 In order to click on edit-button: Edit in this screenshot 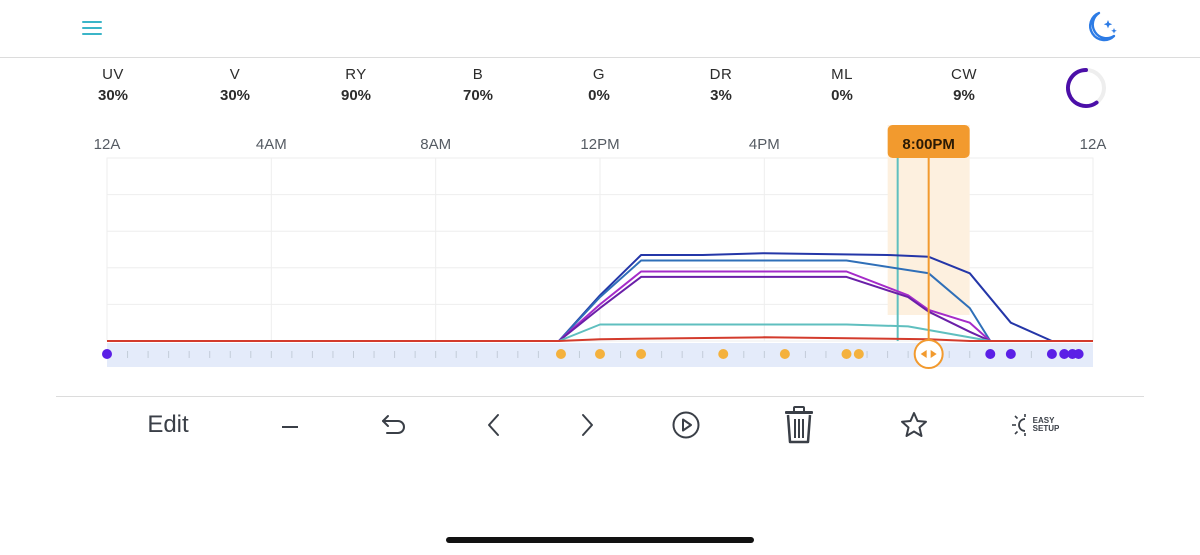, I will do `click(168, 425)`.